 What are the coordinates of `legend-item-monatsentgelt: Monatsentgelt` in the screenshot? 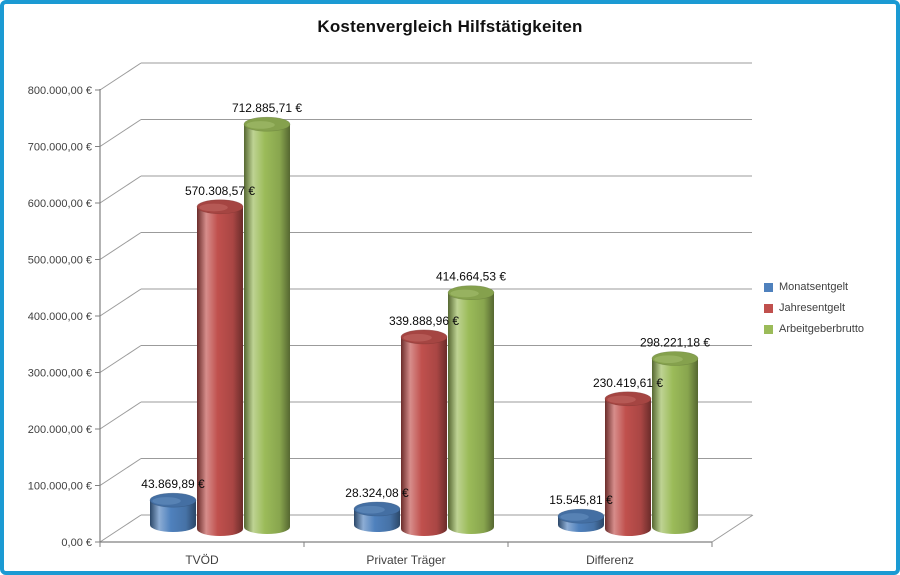 It's located at (814, 287).